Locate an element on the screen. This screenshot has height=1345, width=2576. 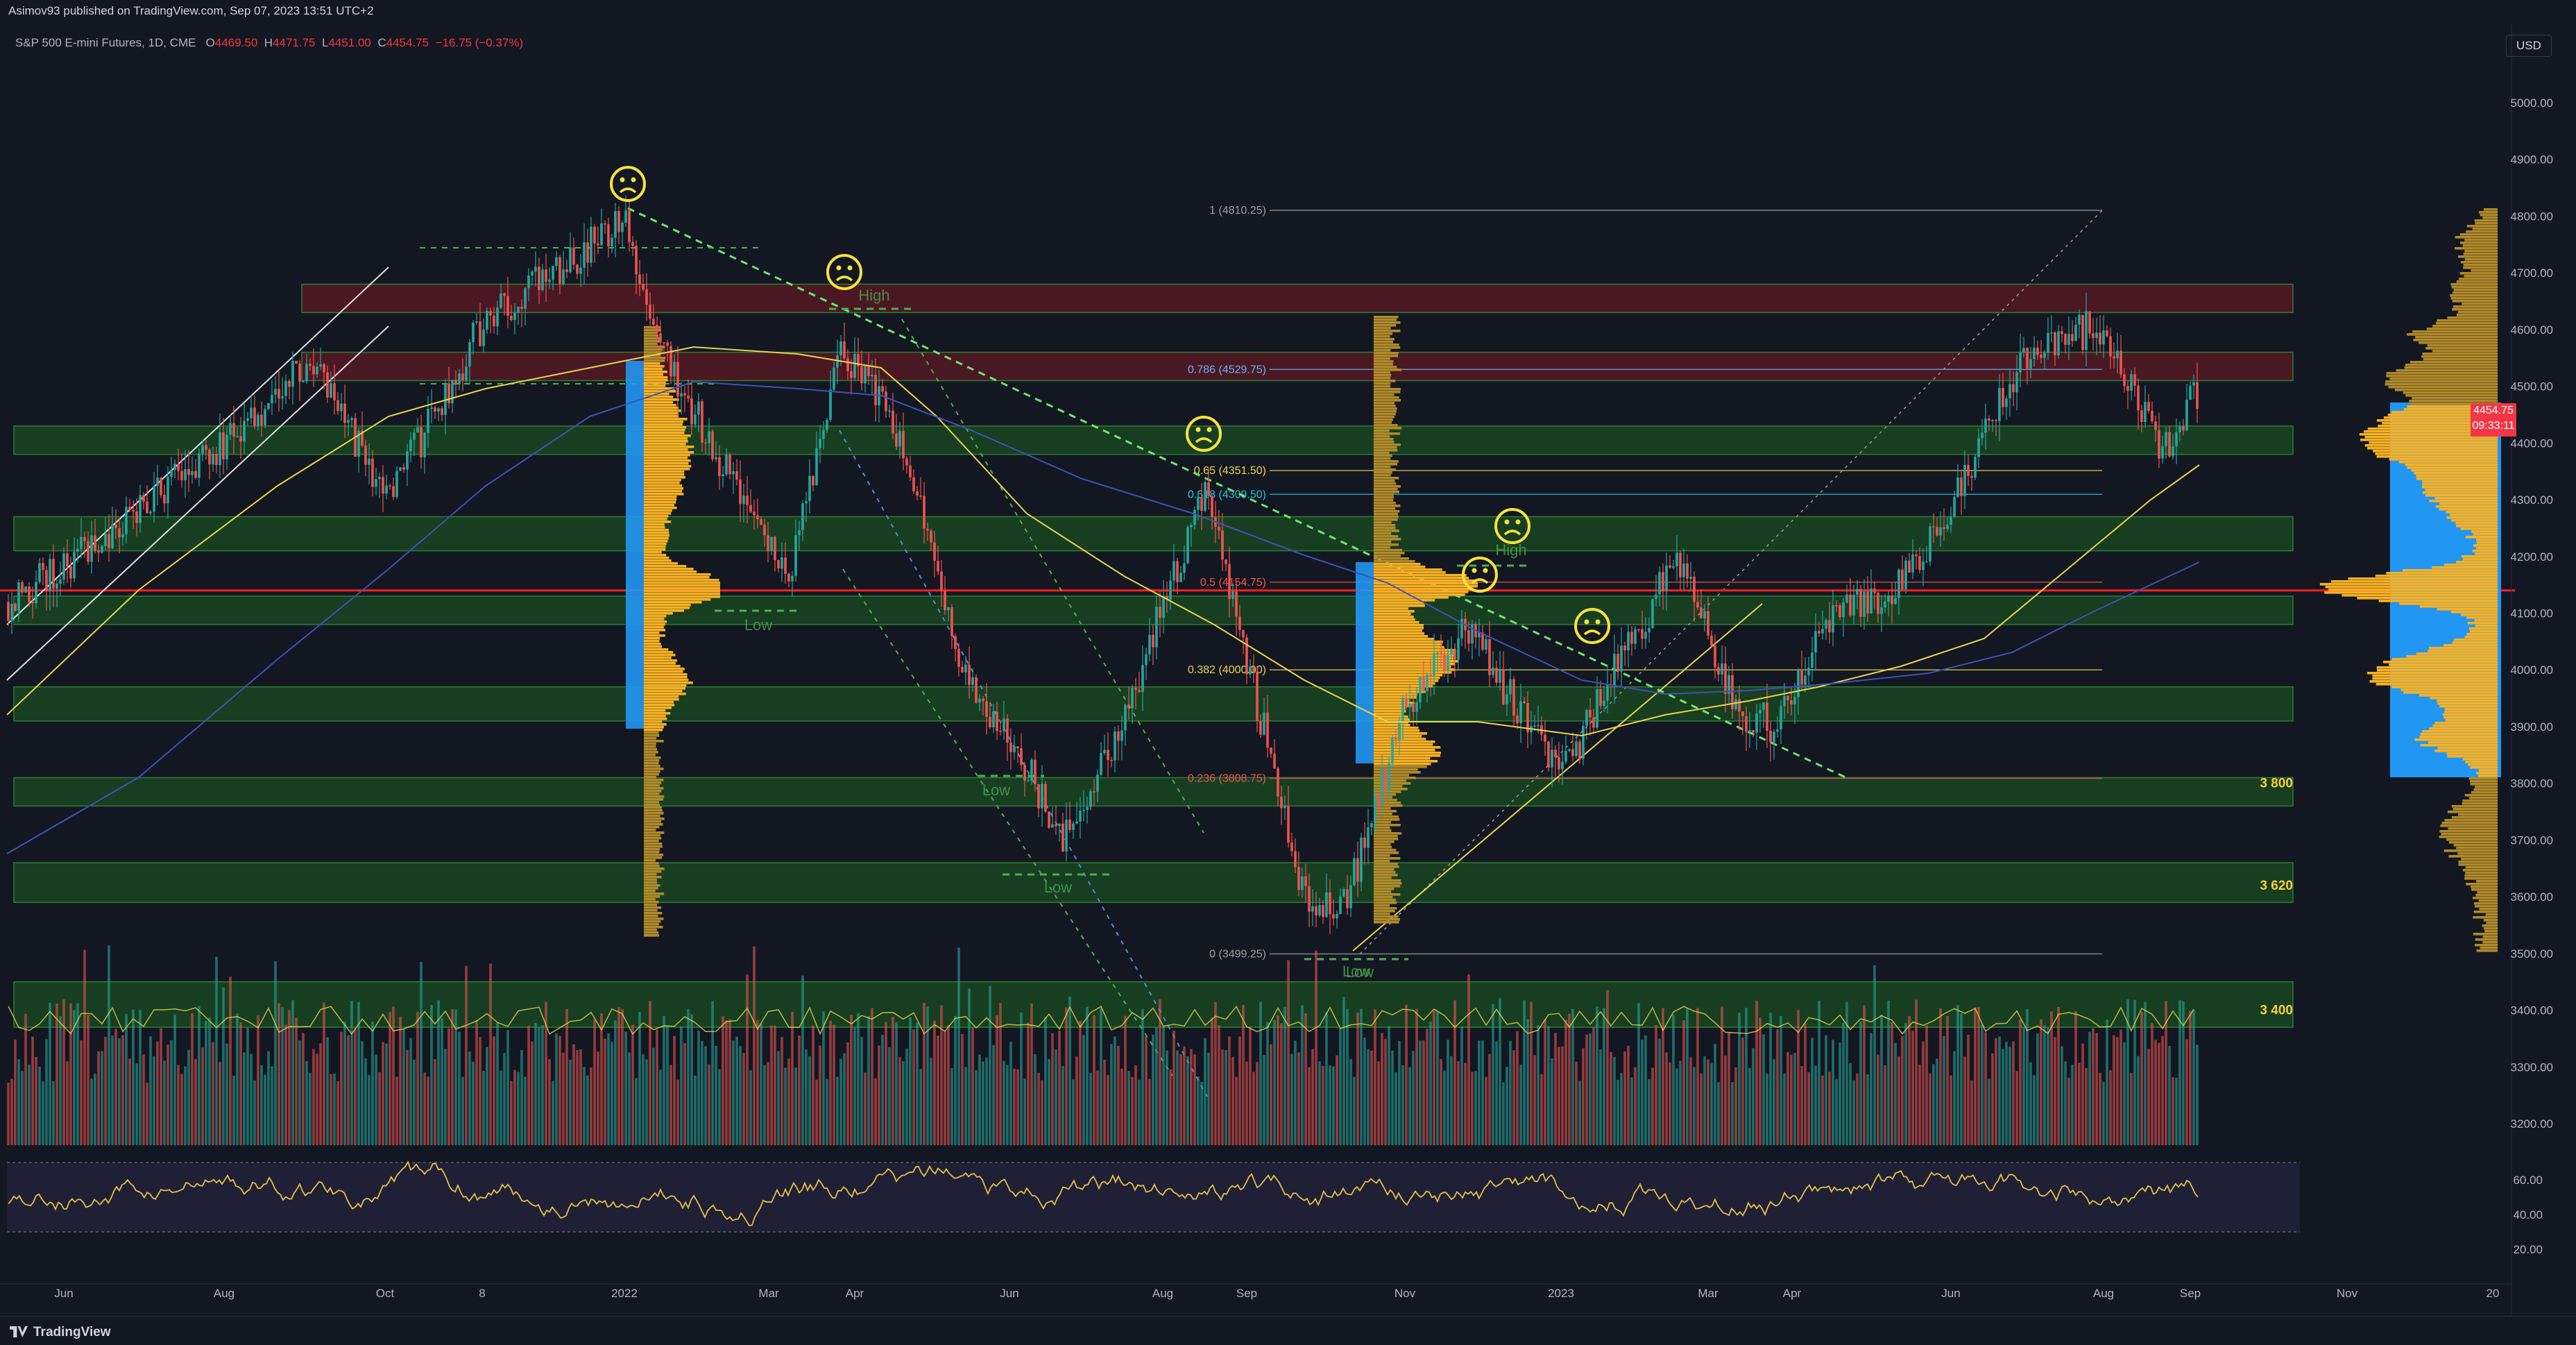
sad-face-eye is located at coordinates (850, 268).